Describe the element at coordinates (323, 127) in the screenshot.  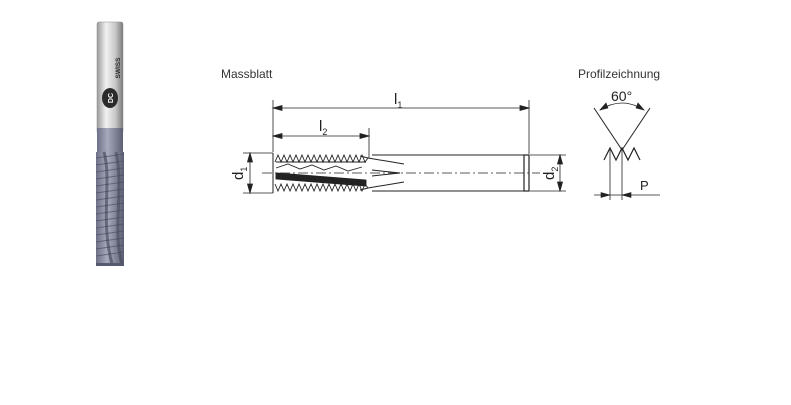
I see `l2-label: l2` at that location.